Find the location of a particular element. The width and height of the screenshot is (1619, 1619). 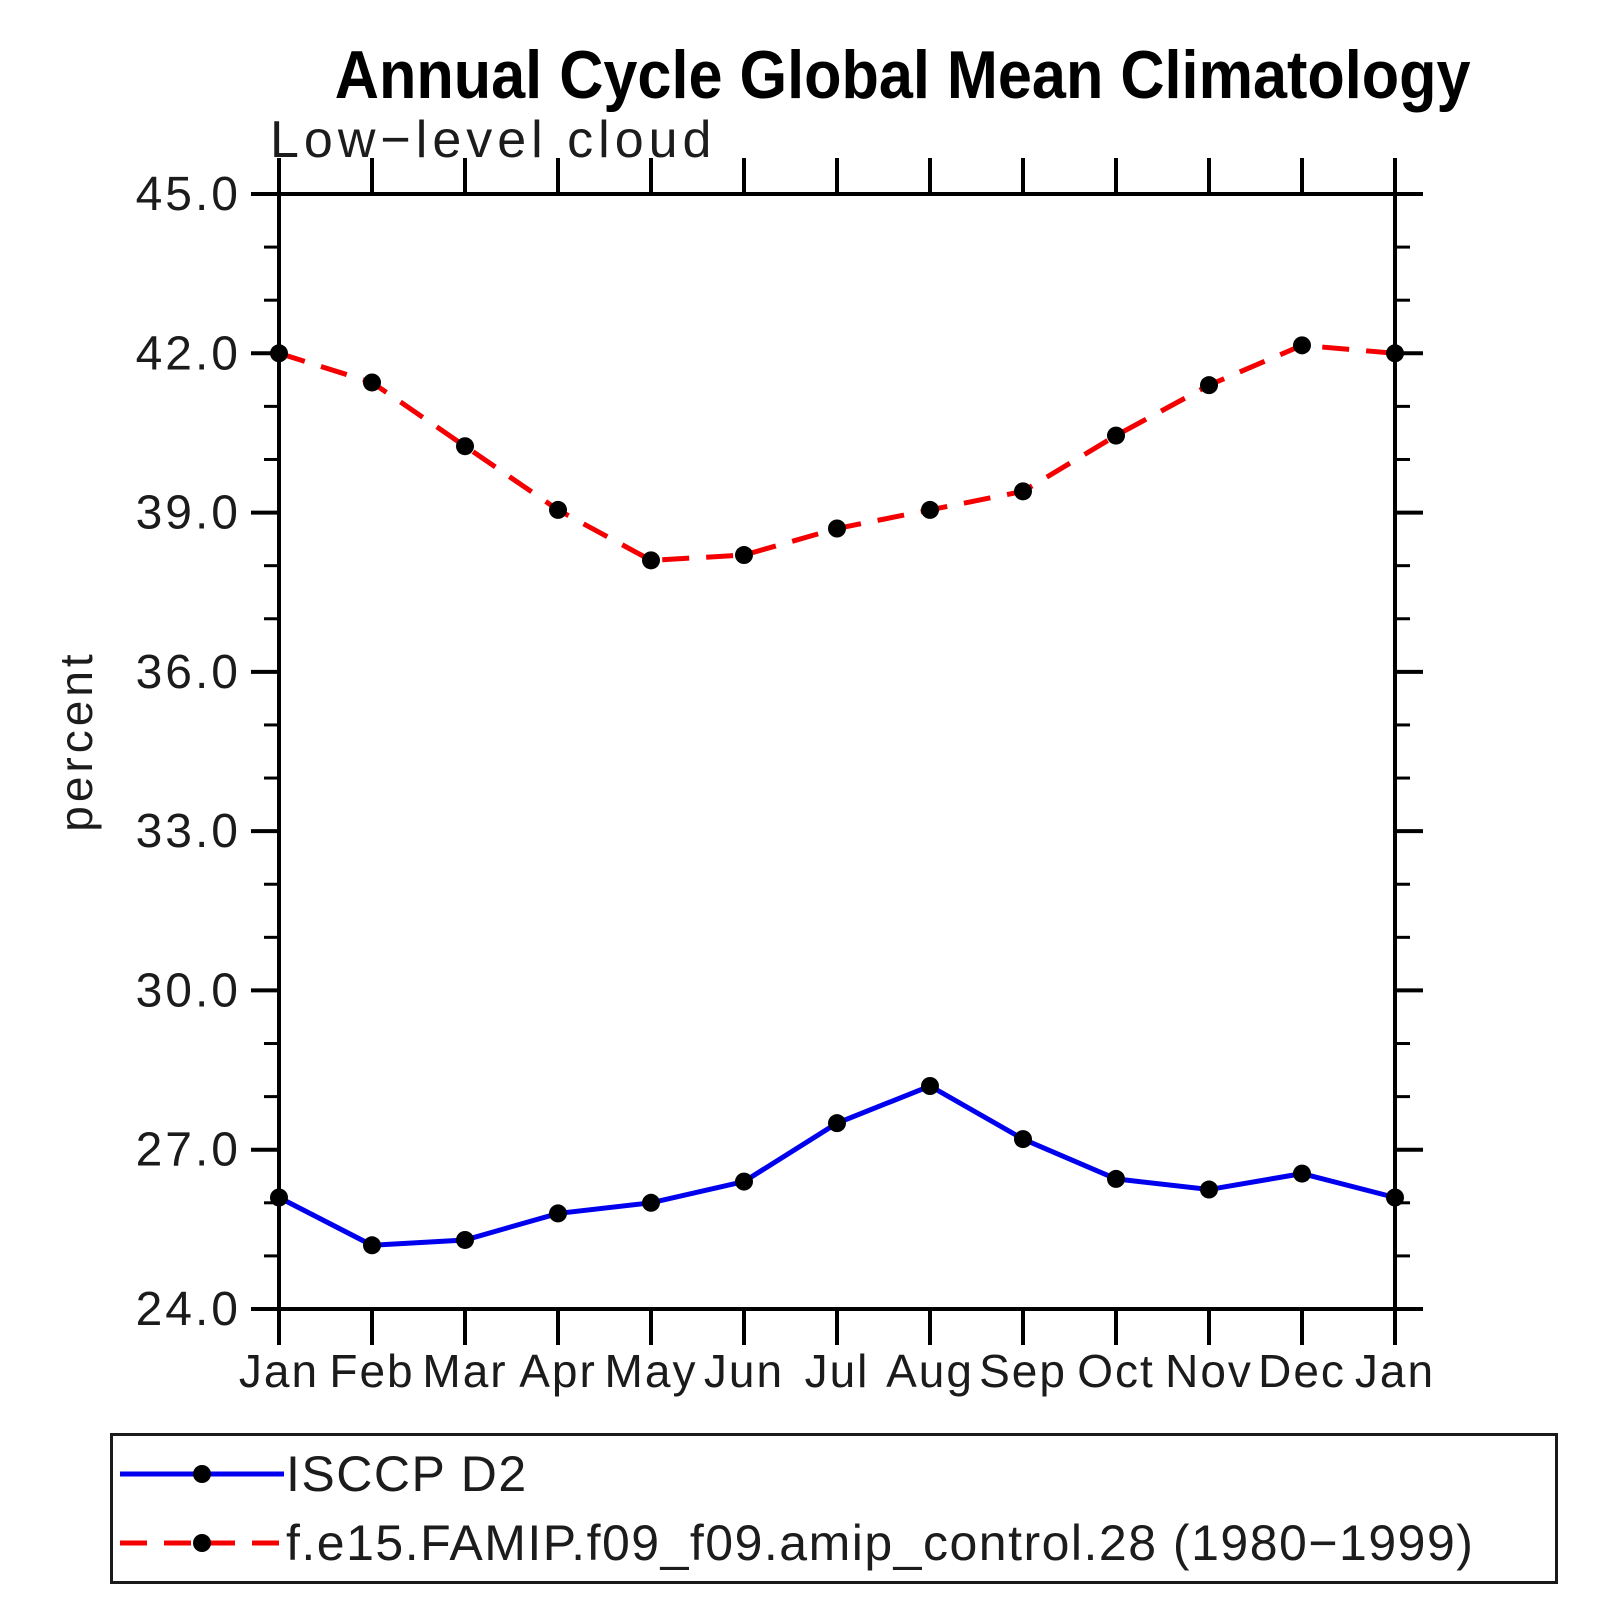

x-tick-label: May is located at coordinates (651, 1371).